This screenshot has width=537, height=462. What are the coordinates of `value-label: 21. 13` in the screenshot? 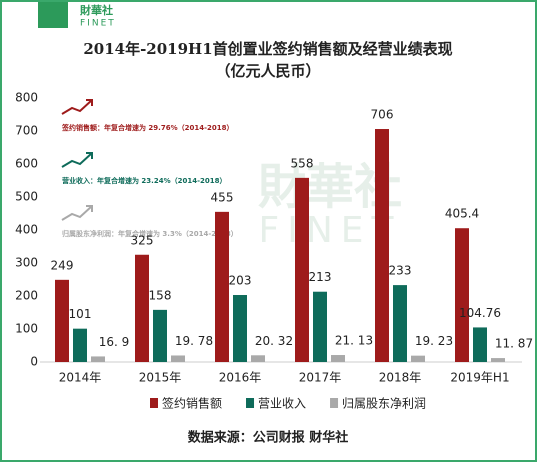 It's located at (354, 341).